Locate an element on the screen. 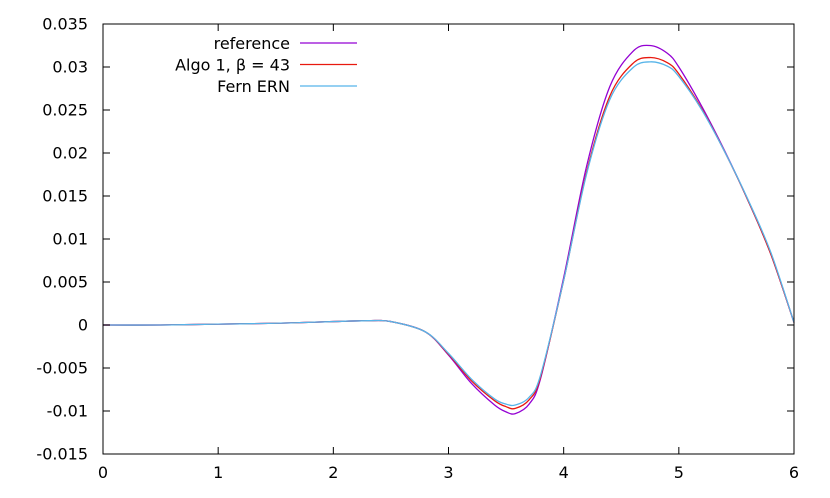 The height and width of the screenshot is (498, 830). legend-label-1: reference is located at coordinates (252, 43).